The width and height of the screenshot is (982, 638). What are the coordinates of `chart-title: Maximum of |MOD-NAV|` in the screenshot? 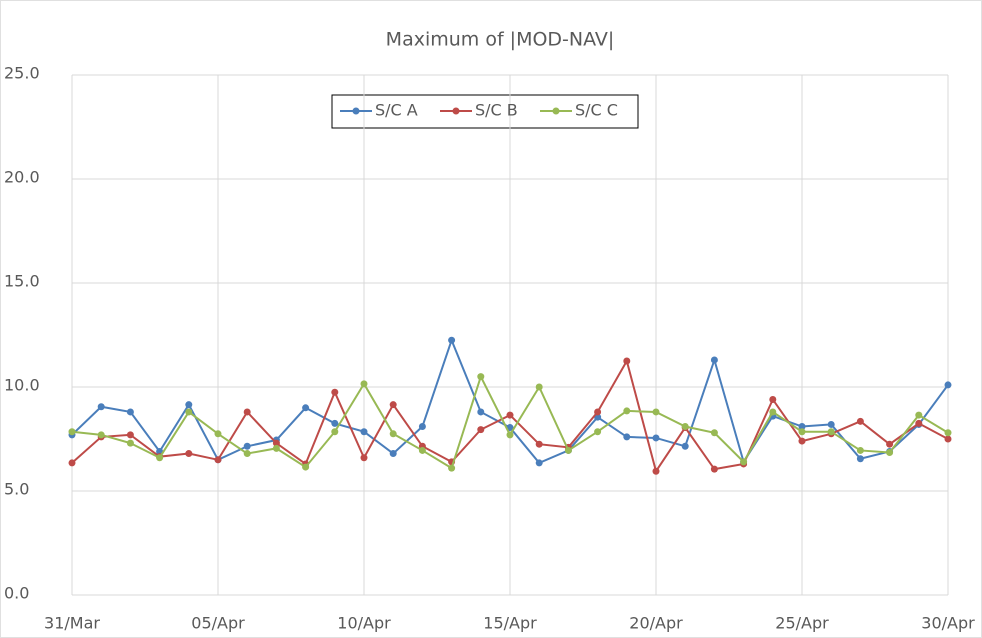 It's located at (500, 40).